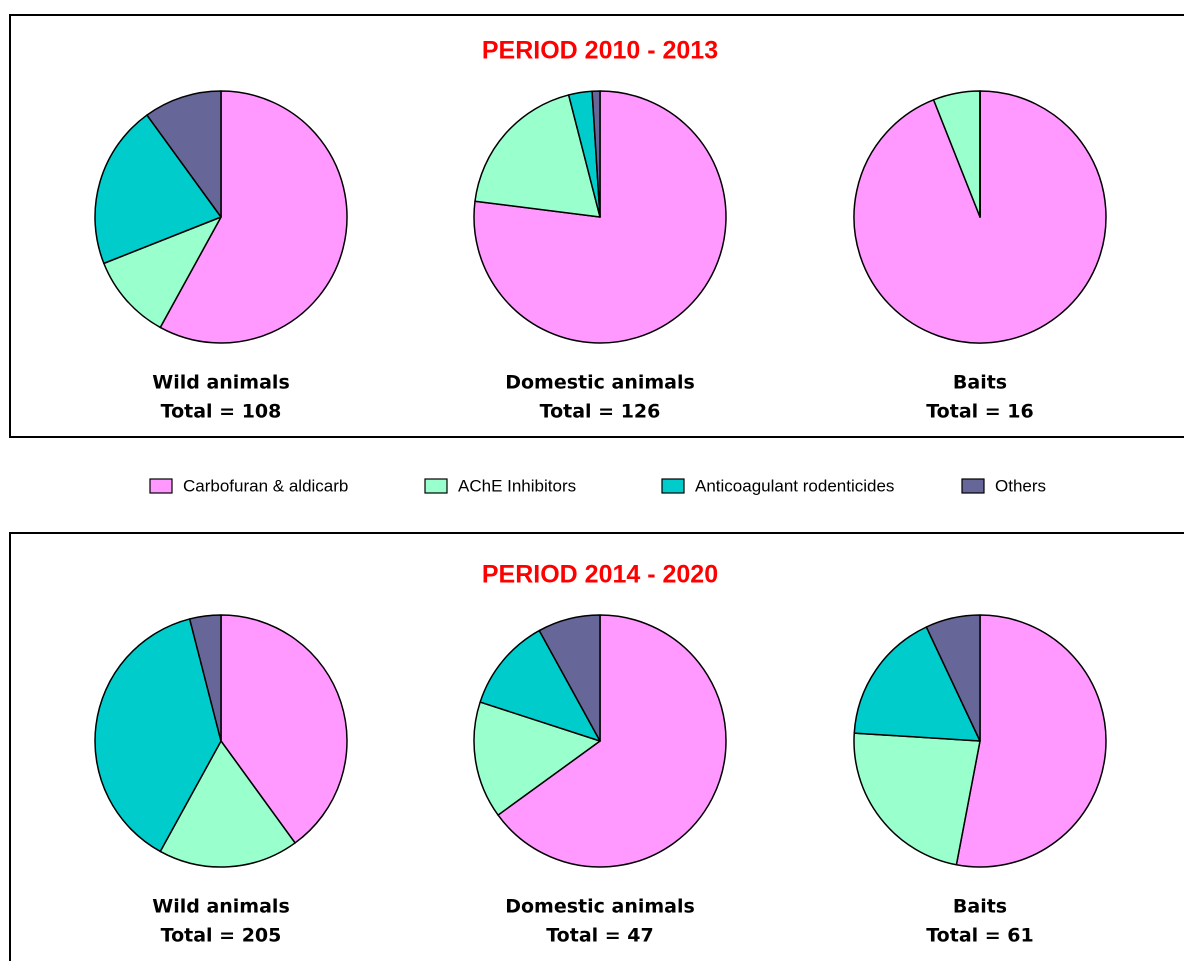 This screenshot has width=1184, height=961. What do you see at coordinates (265, 485) in the screenshot?
I see `legend-label: Carbofuran & aldicarb` at bounding box center [265, 485].